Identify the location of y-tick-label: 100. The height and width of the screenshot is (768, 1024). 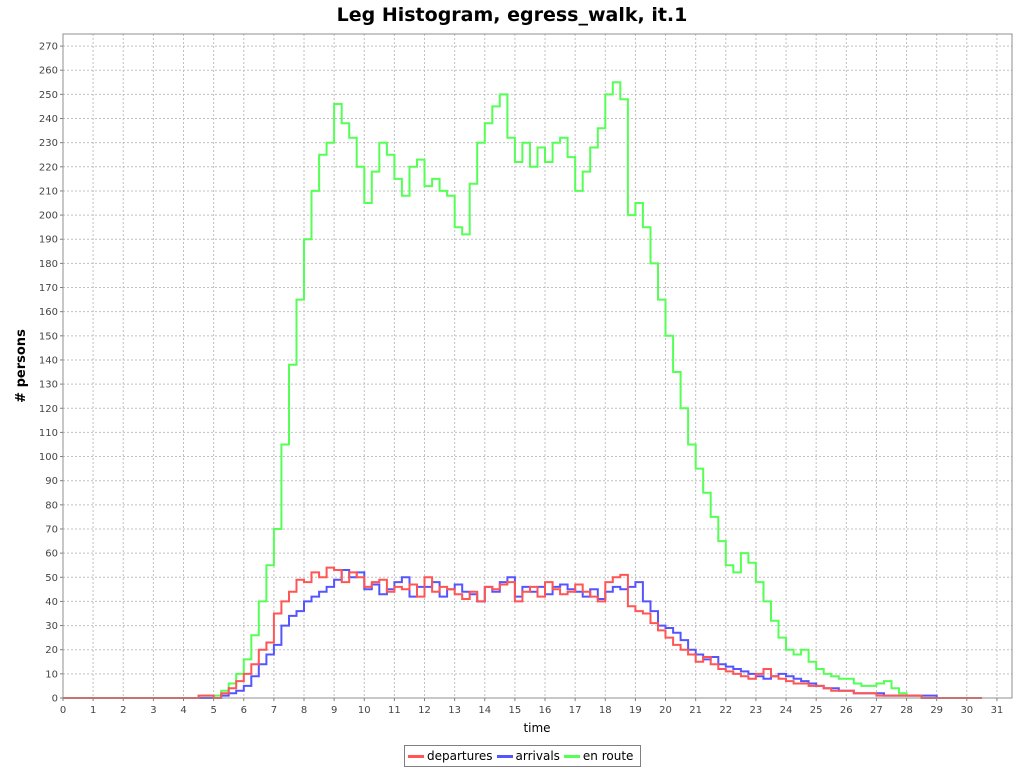
(48, 457).